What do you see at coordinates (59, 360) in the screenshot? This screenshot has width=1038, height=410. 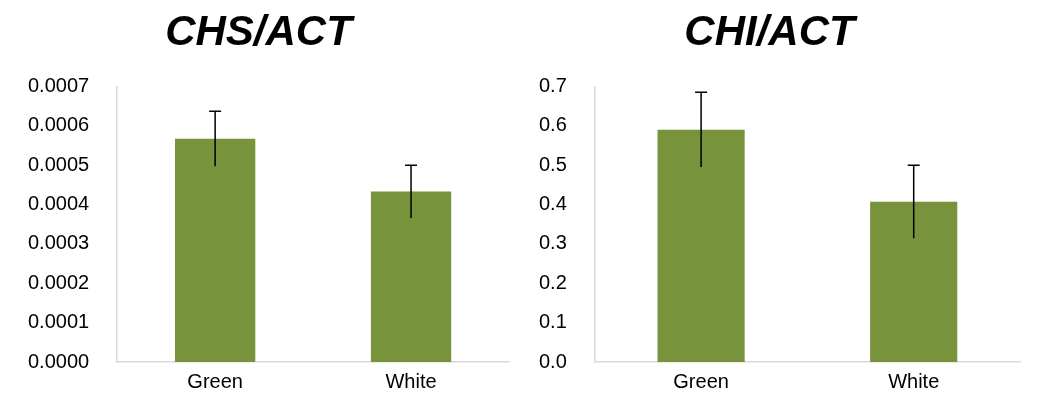 I see `y-tick-label: 0.0000` at bounding box center [59, 360].